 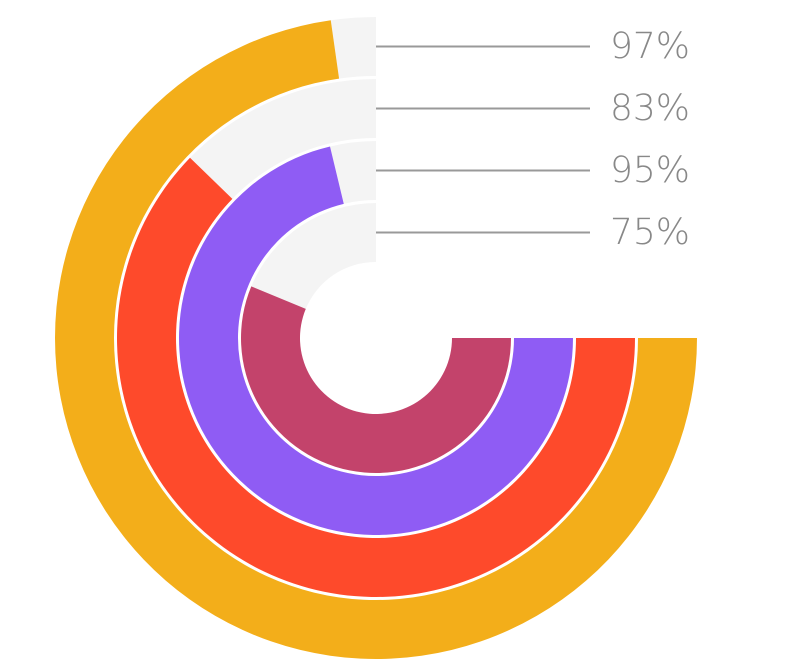 What do you see at coordinates (650, 232) in the screenshot?
I see `data-label: 75%` at bounding box center [650, 232].